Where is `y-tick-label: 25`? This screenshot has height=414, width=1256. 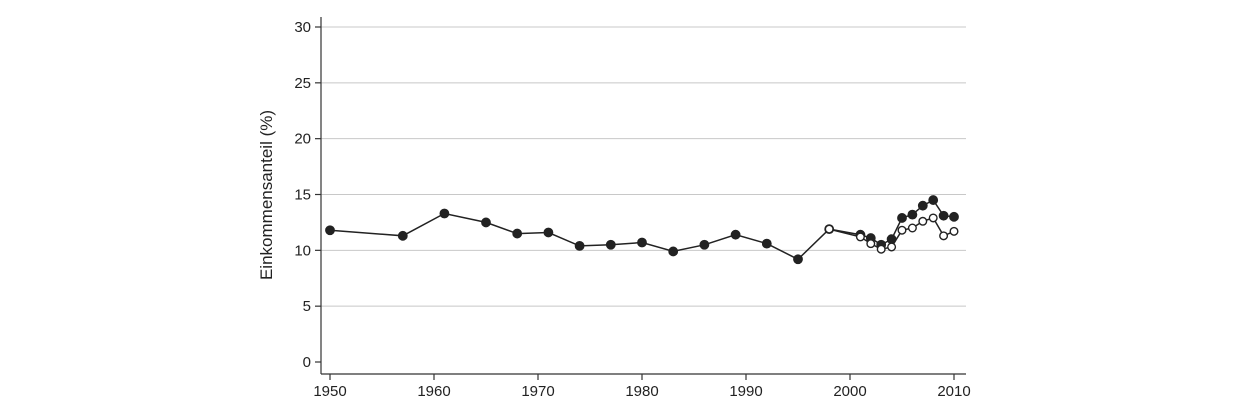
y-tick-label: 25 is located at coordinates (302, 83).